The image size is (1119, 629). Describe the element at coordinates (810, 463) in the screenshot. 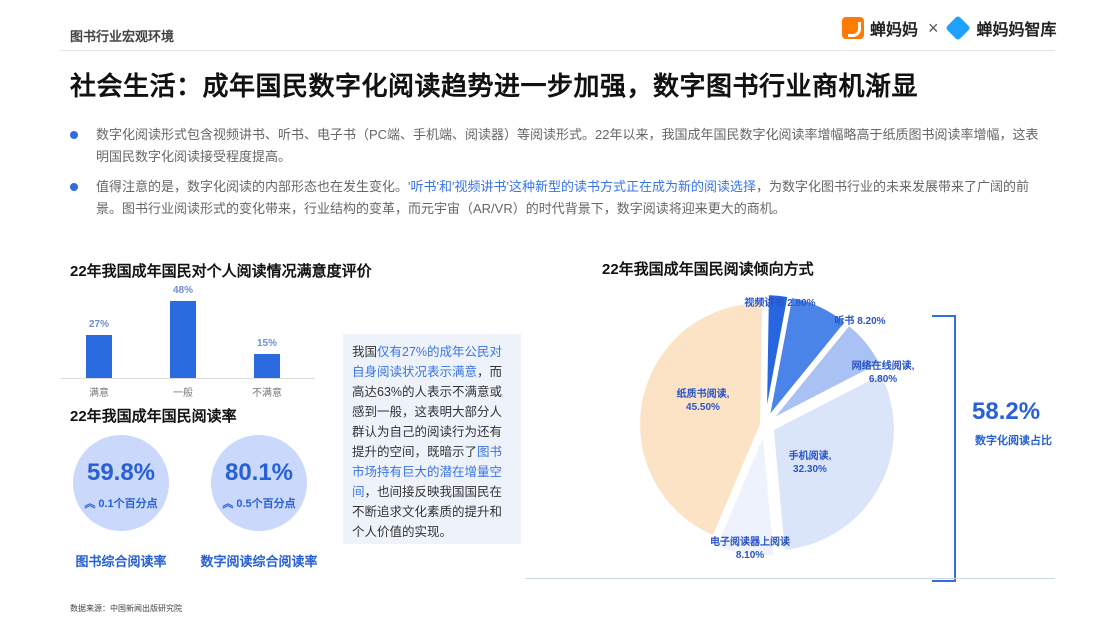

I see `pie-slice-label: 手机阅读, 32.30%` at that location.